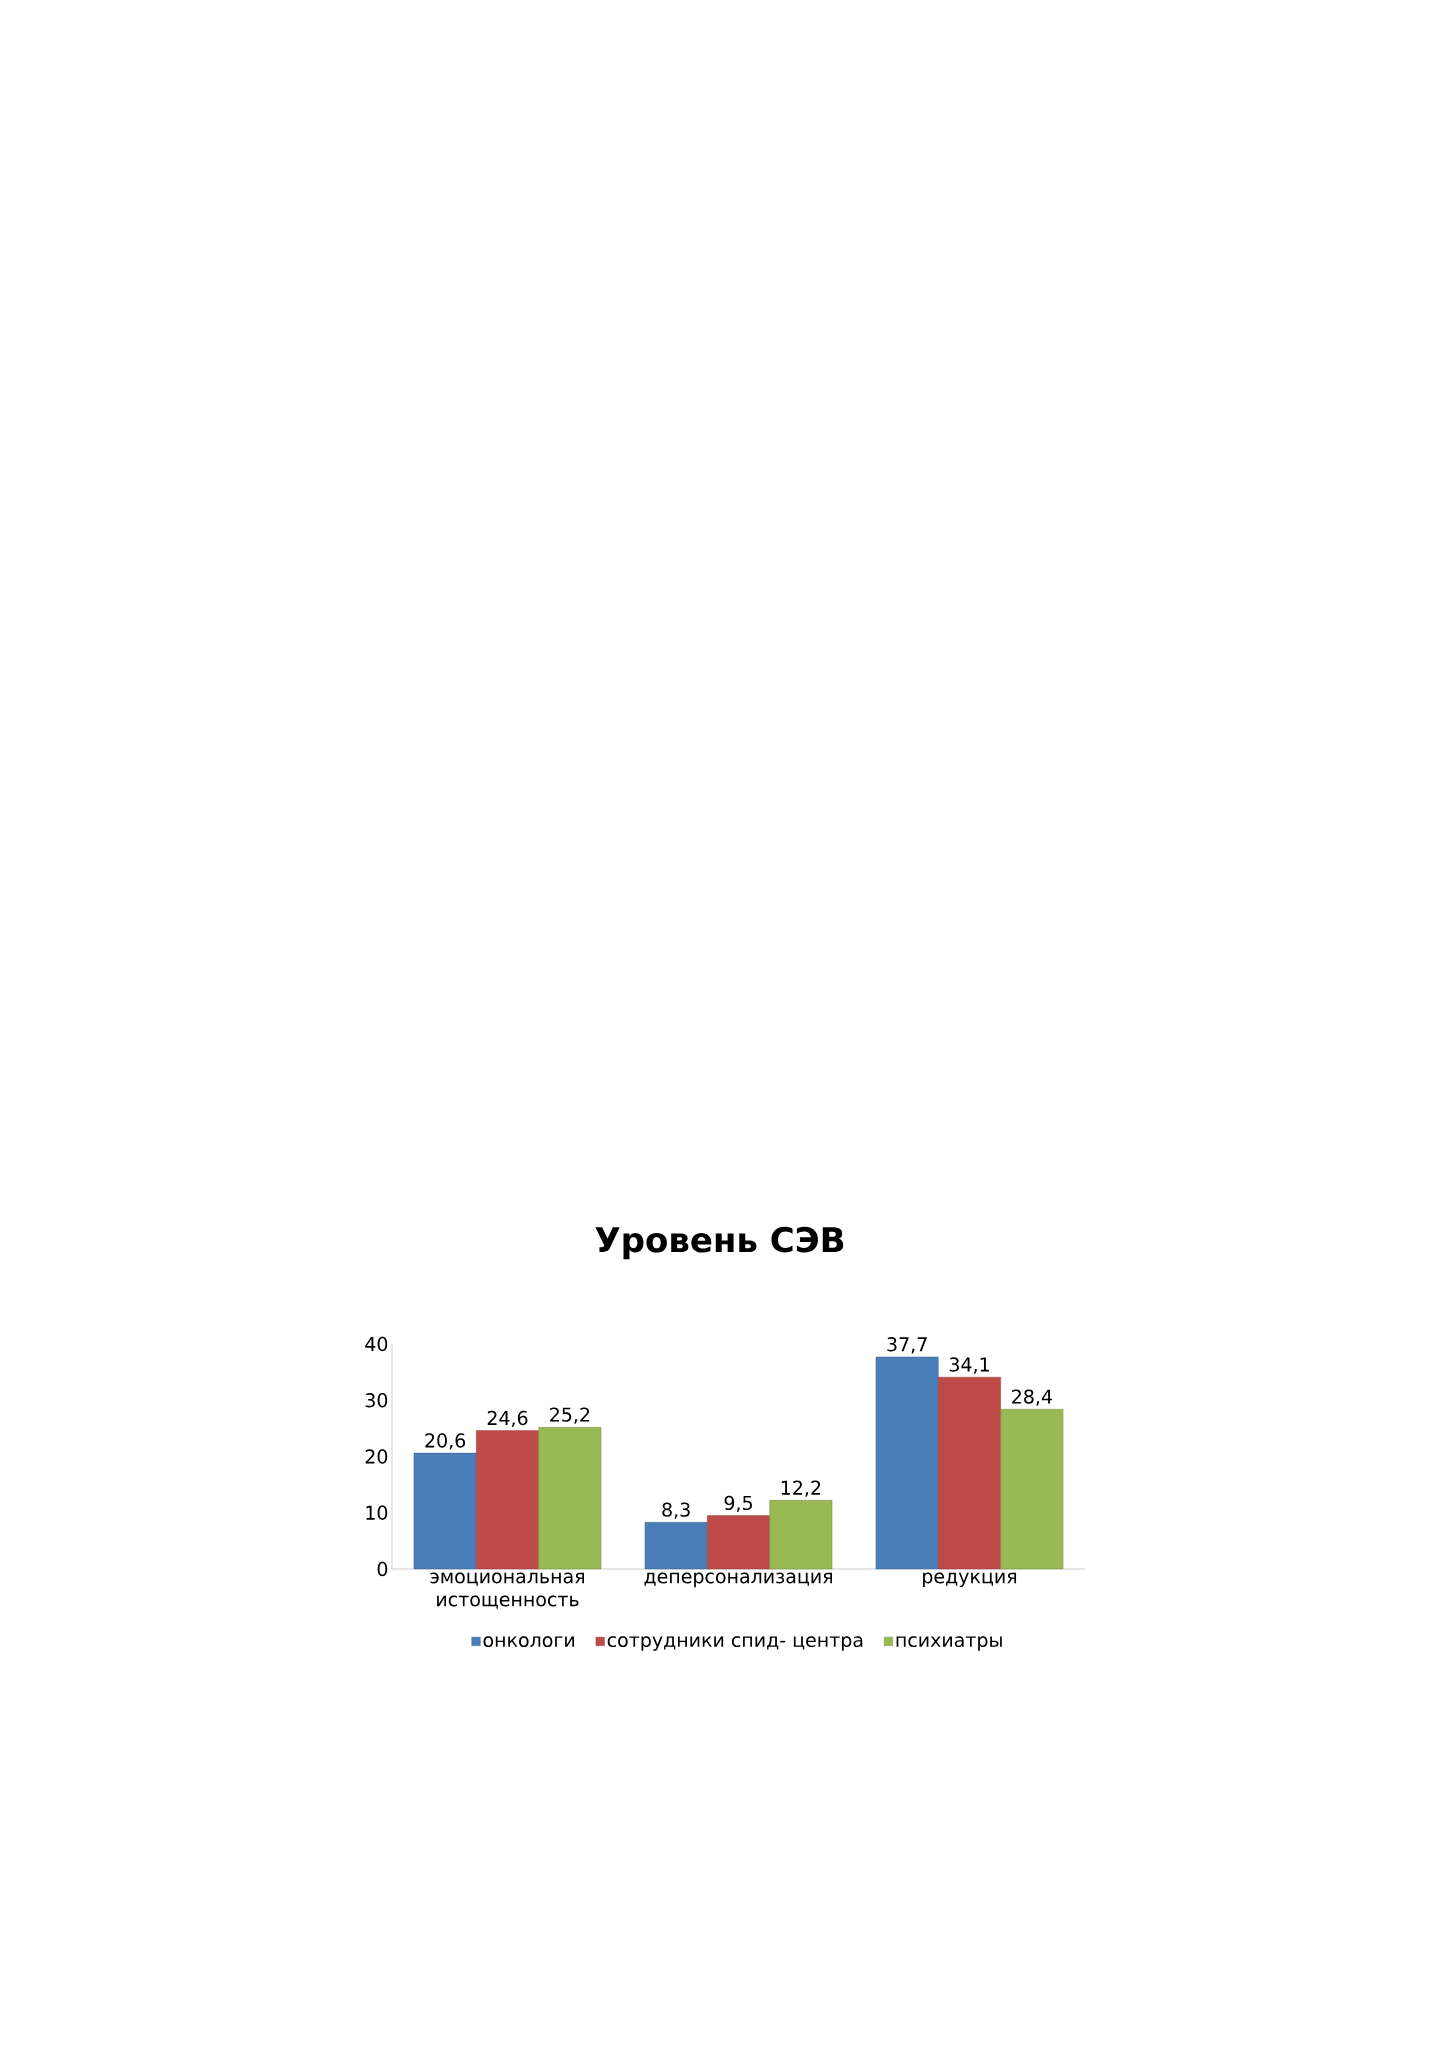 The width and height of the screenshot is (1449, 2050). Describe the element at coordinates (376, 1344) in the screenshot. I see `y-tick-label: 40` at that location.